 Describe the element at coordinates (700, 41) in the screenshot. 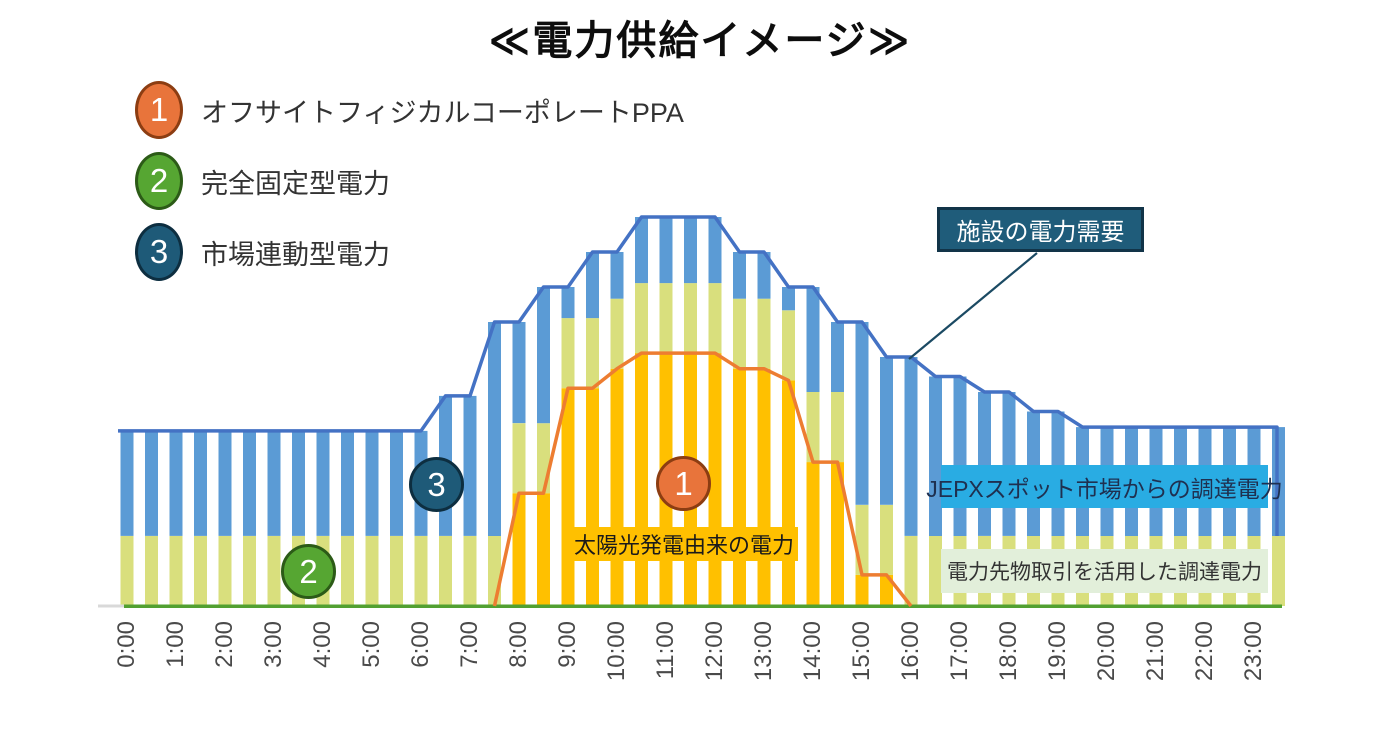

I see `page-title: ≪電力供給イメージ≫` at that location.